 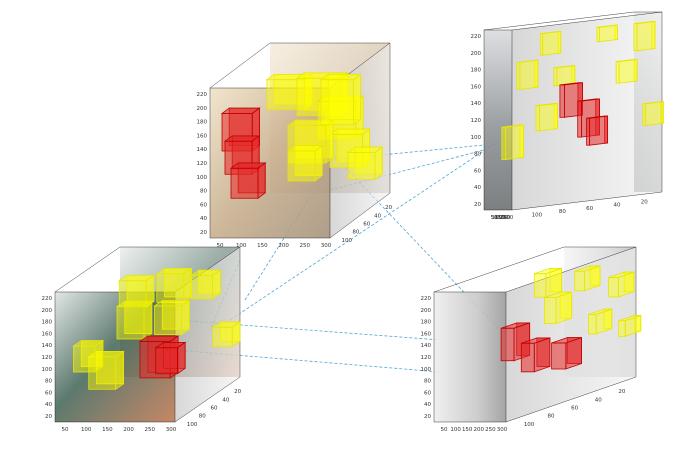 I want to click on side-slice, so click(x=571, y=334).